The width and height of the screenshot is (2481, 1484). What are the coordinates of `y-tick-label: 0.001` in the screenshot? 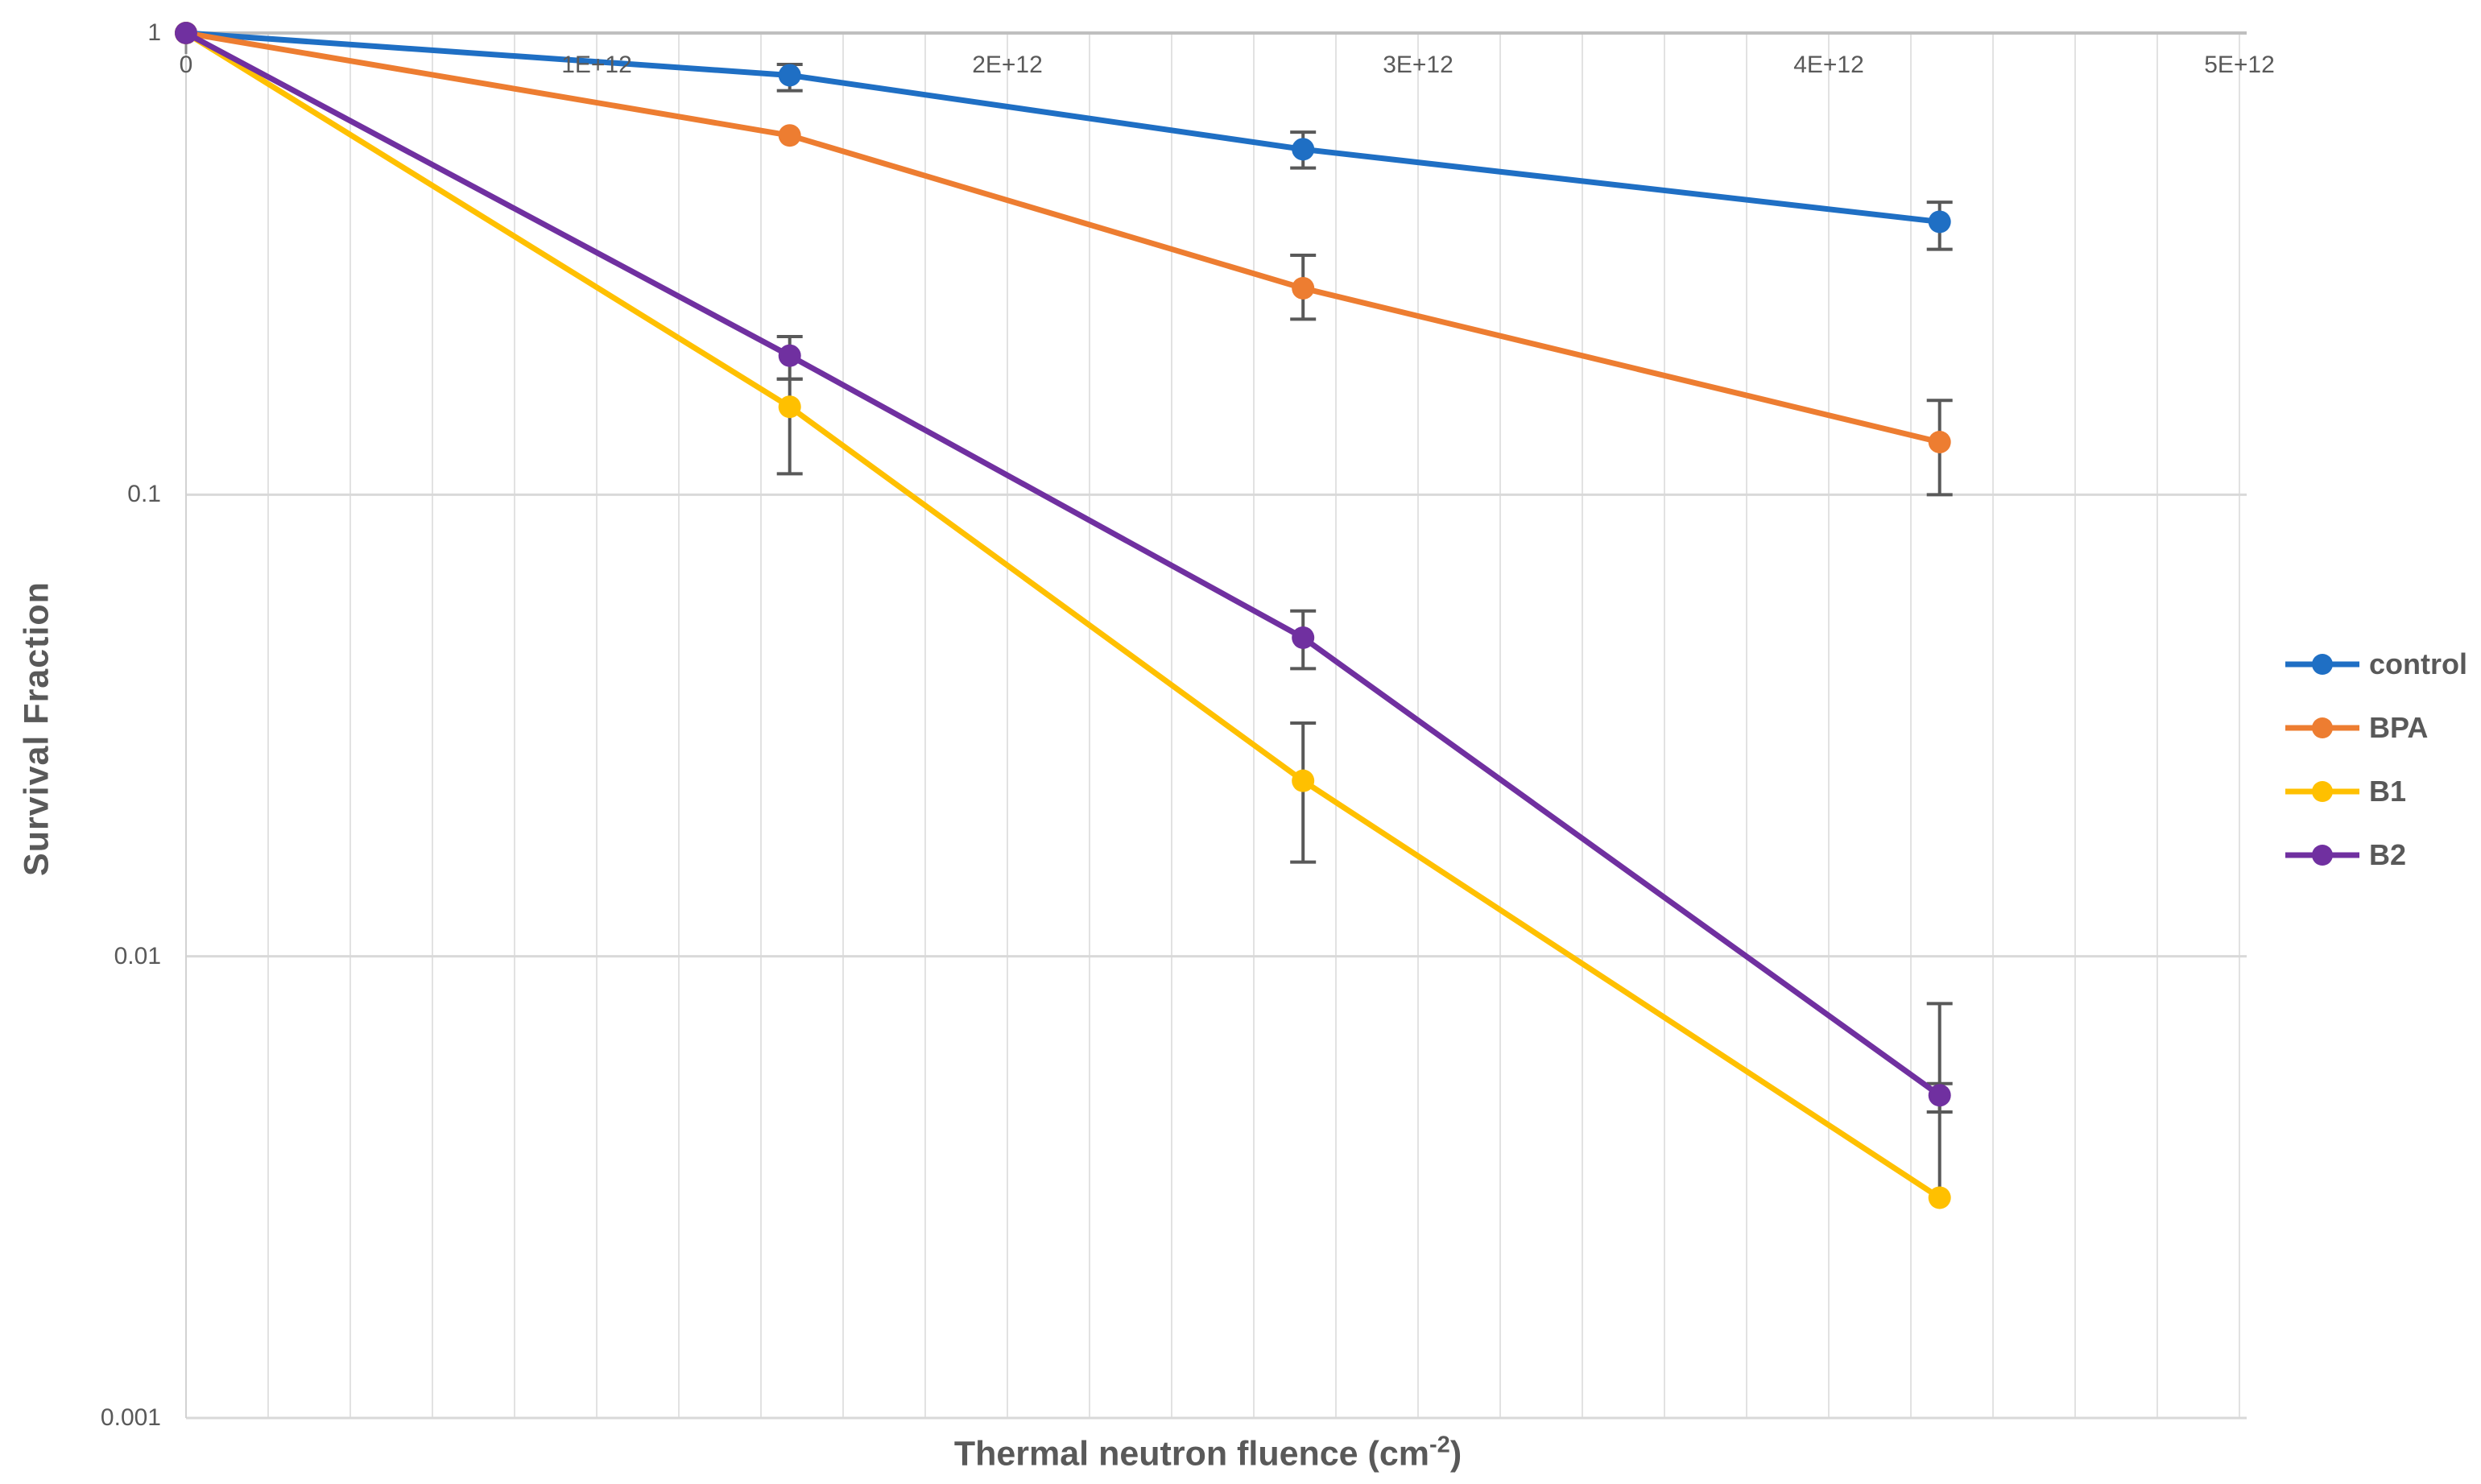 It's located at (130, 1417).